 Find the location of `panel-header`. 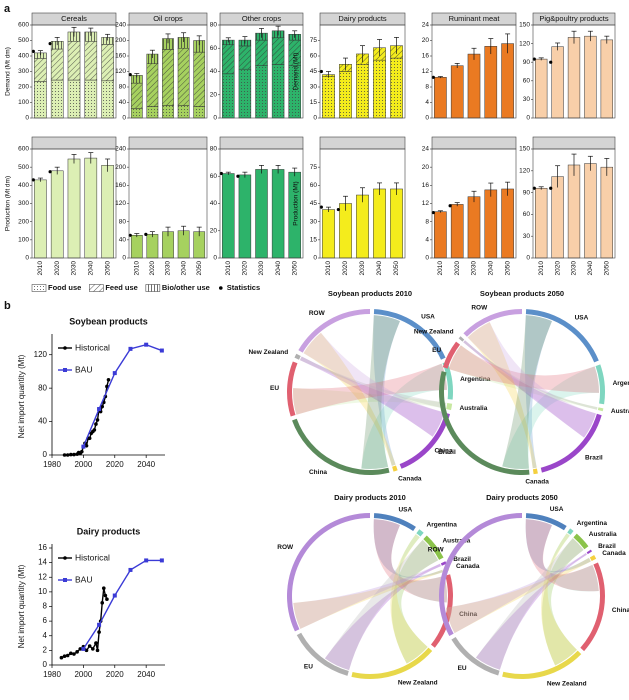

panel-header is located at coordinates (474, 143).